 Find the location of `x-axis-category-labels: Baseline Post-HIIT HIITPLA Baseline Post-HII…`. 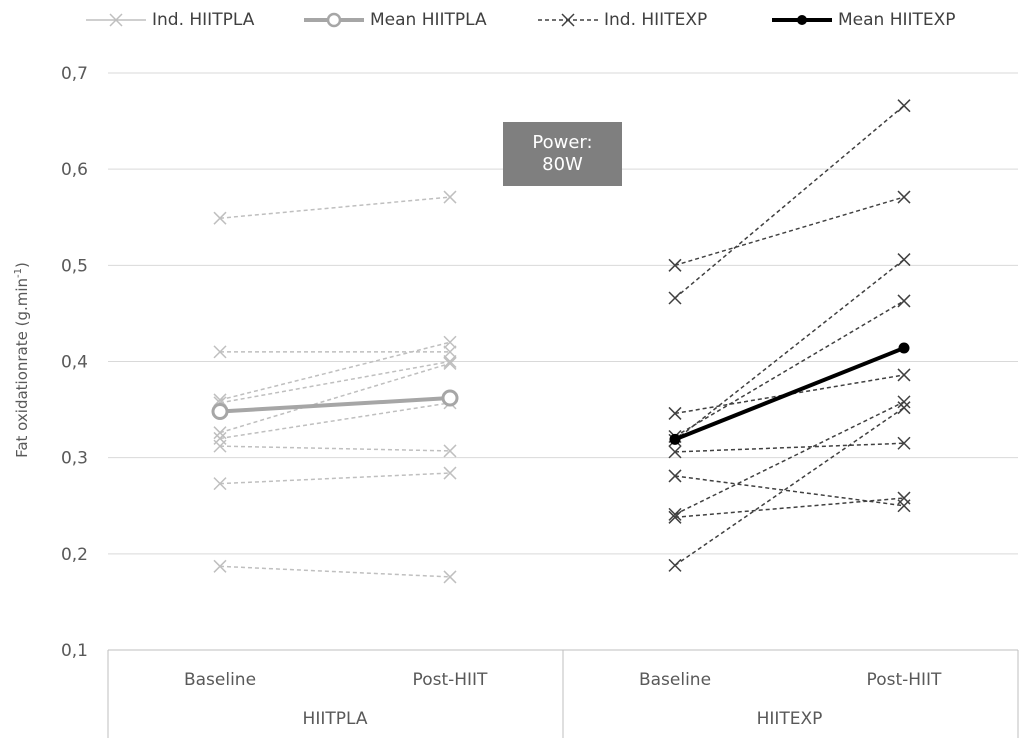

x-axis-category-labels: Baseline Post-HIIT HIITPLA Baseline Post-HII… is located at coordinates (563, 699).